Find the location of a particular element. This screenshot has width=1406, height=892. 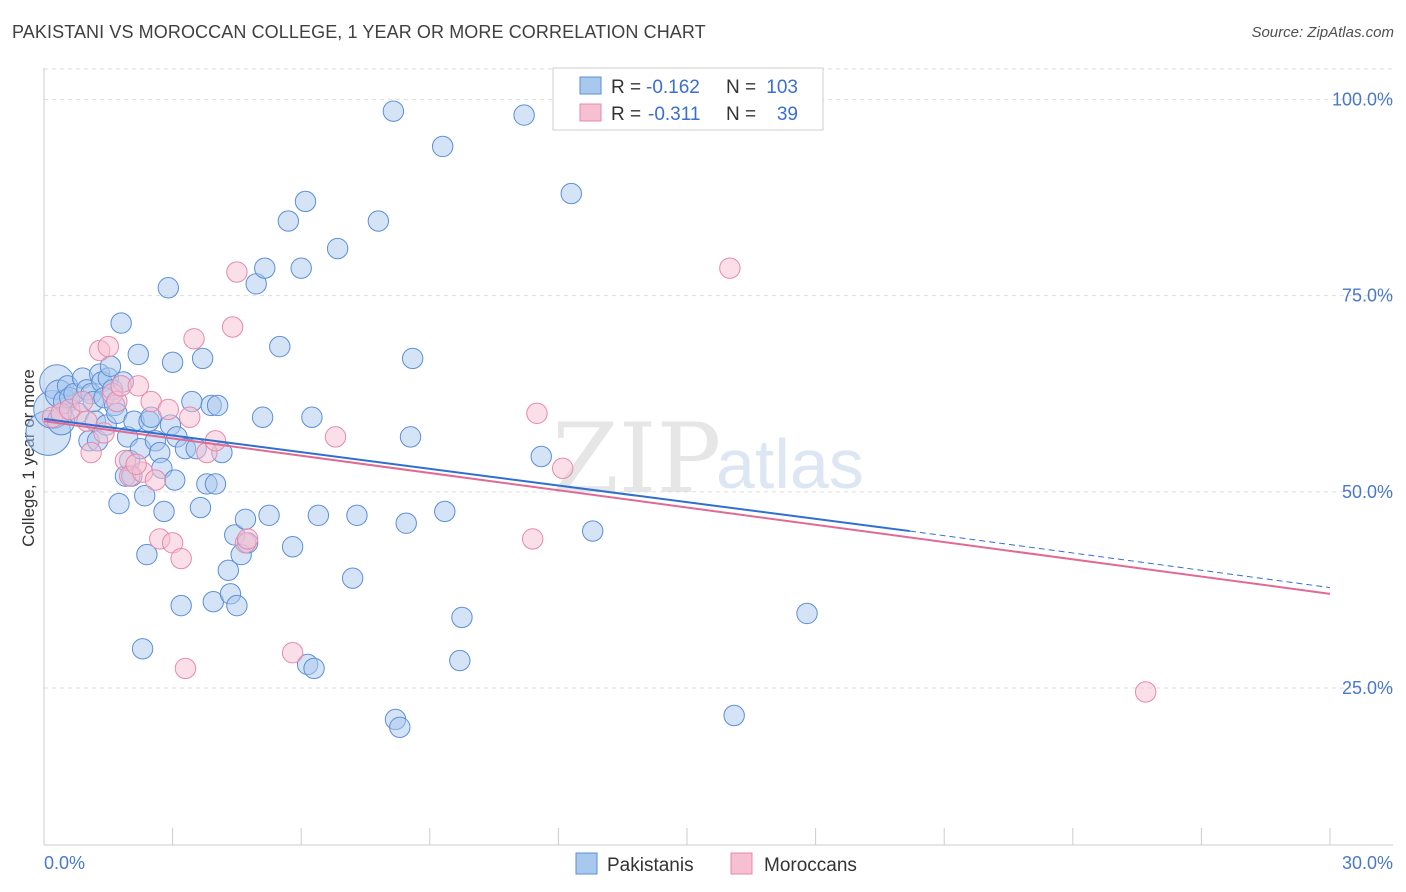

bottom-legend: Pakistanis Moroccans is located at coordinates (716, 864).